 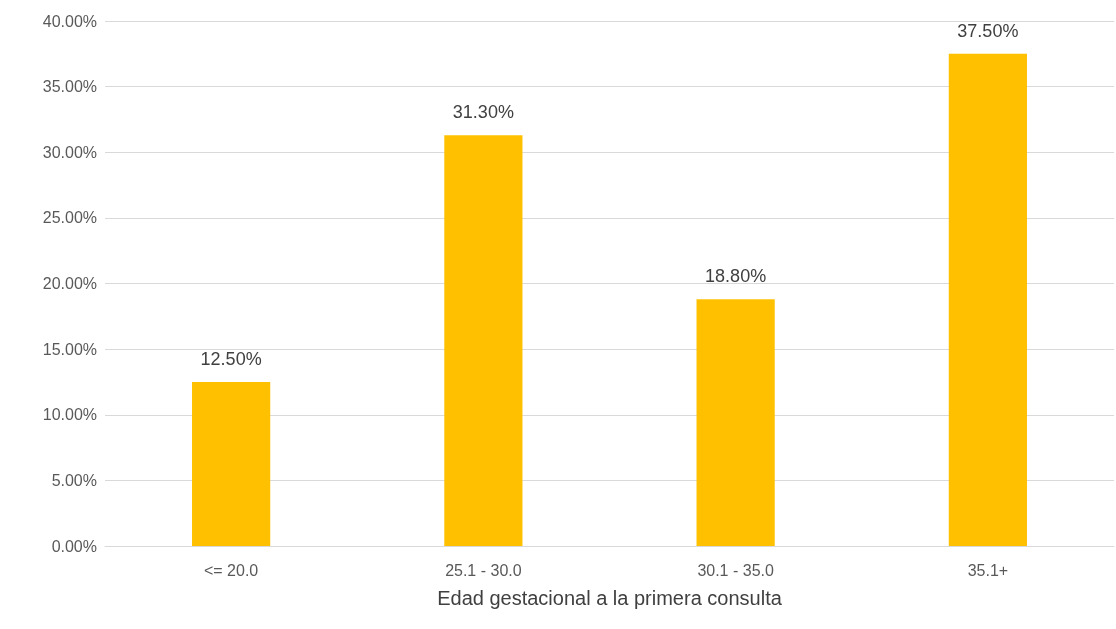 I want to click on y-tick-label: 30.00%, so click(x=69, y=152).